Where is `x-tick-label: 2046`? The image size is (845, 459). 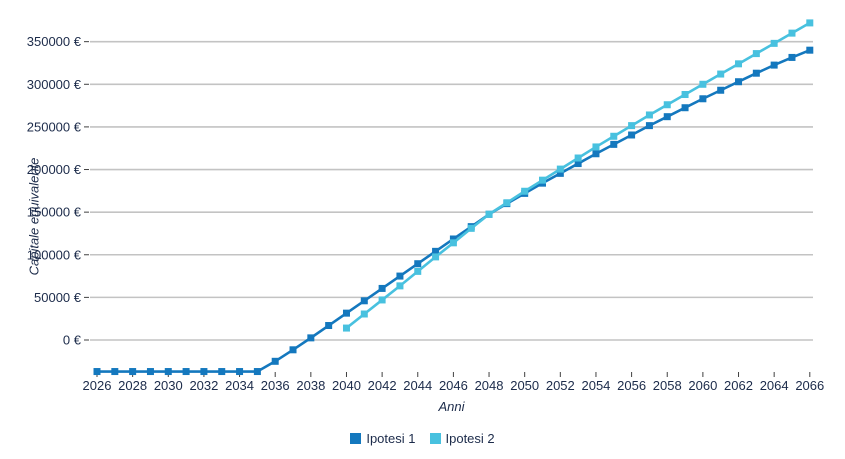
x-tick-label: 2046 is located at coordinates (453, 385).